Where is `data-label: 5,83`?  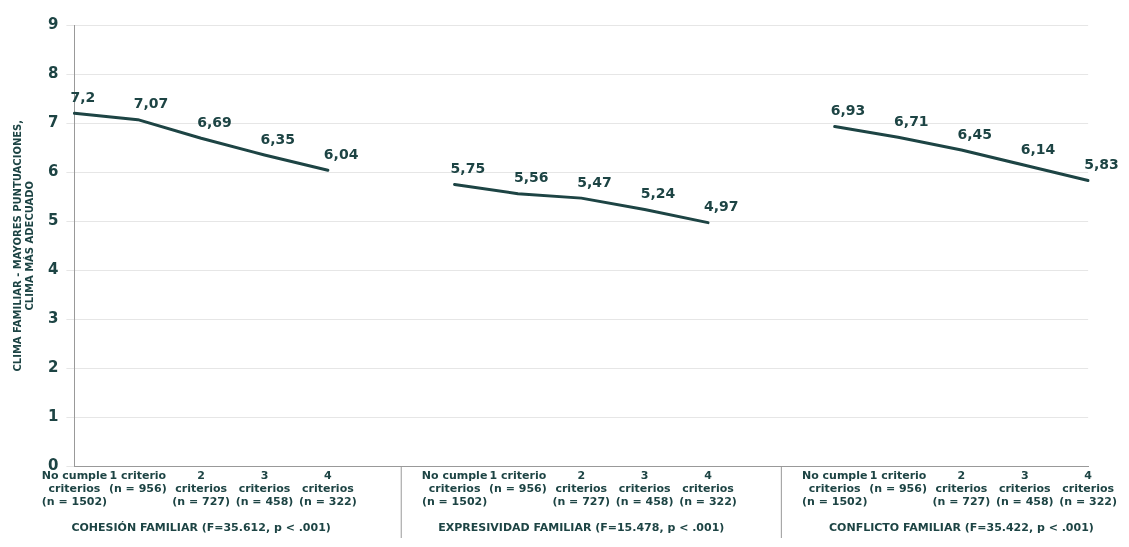
data-label: 5,83 is located at coordinates (1101, 164).